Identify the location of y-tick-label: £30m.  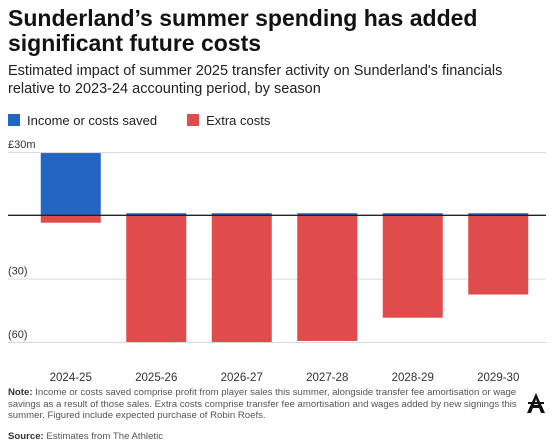
(22, 145).